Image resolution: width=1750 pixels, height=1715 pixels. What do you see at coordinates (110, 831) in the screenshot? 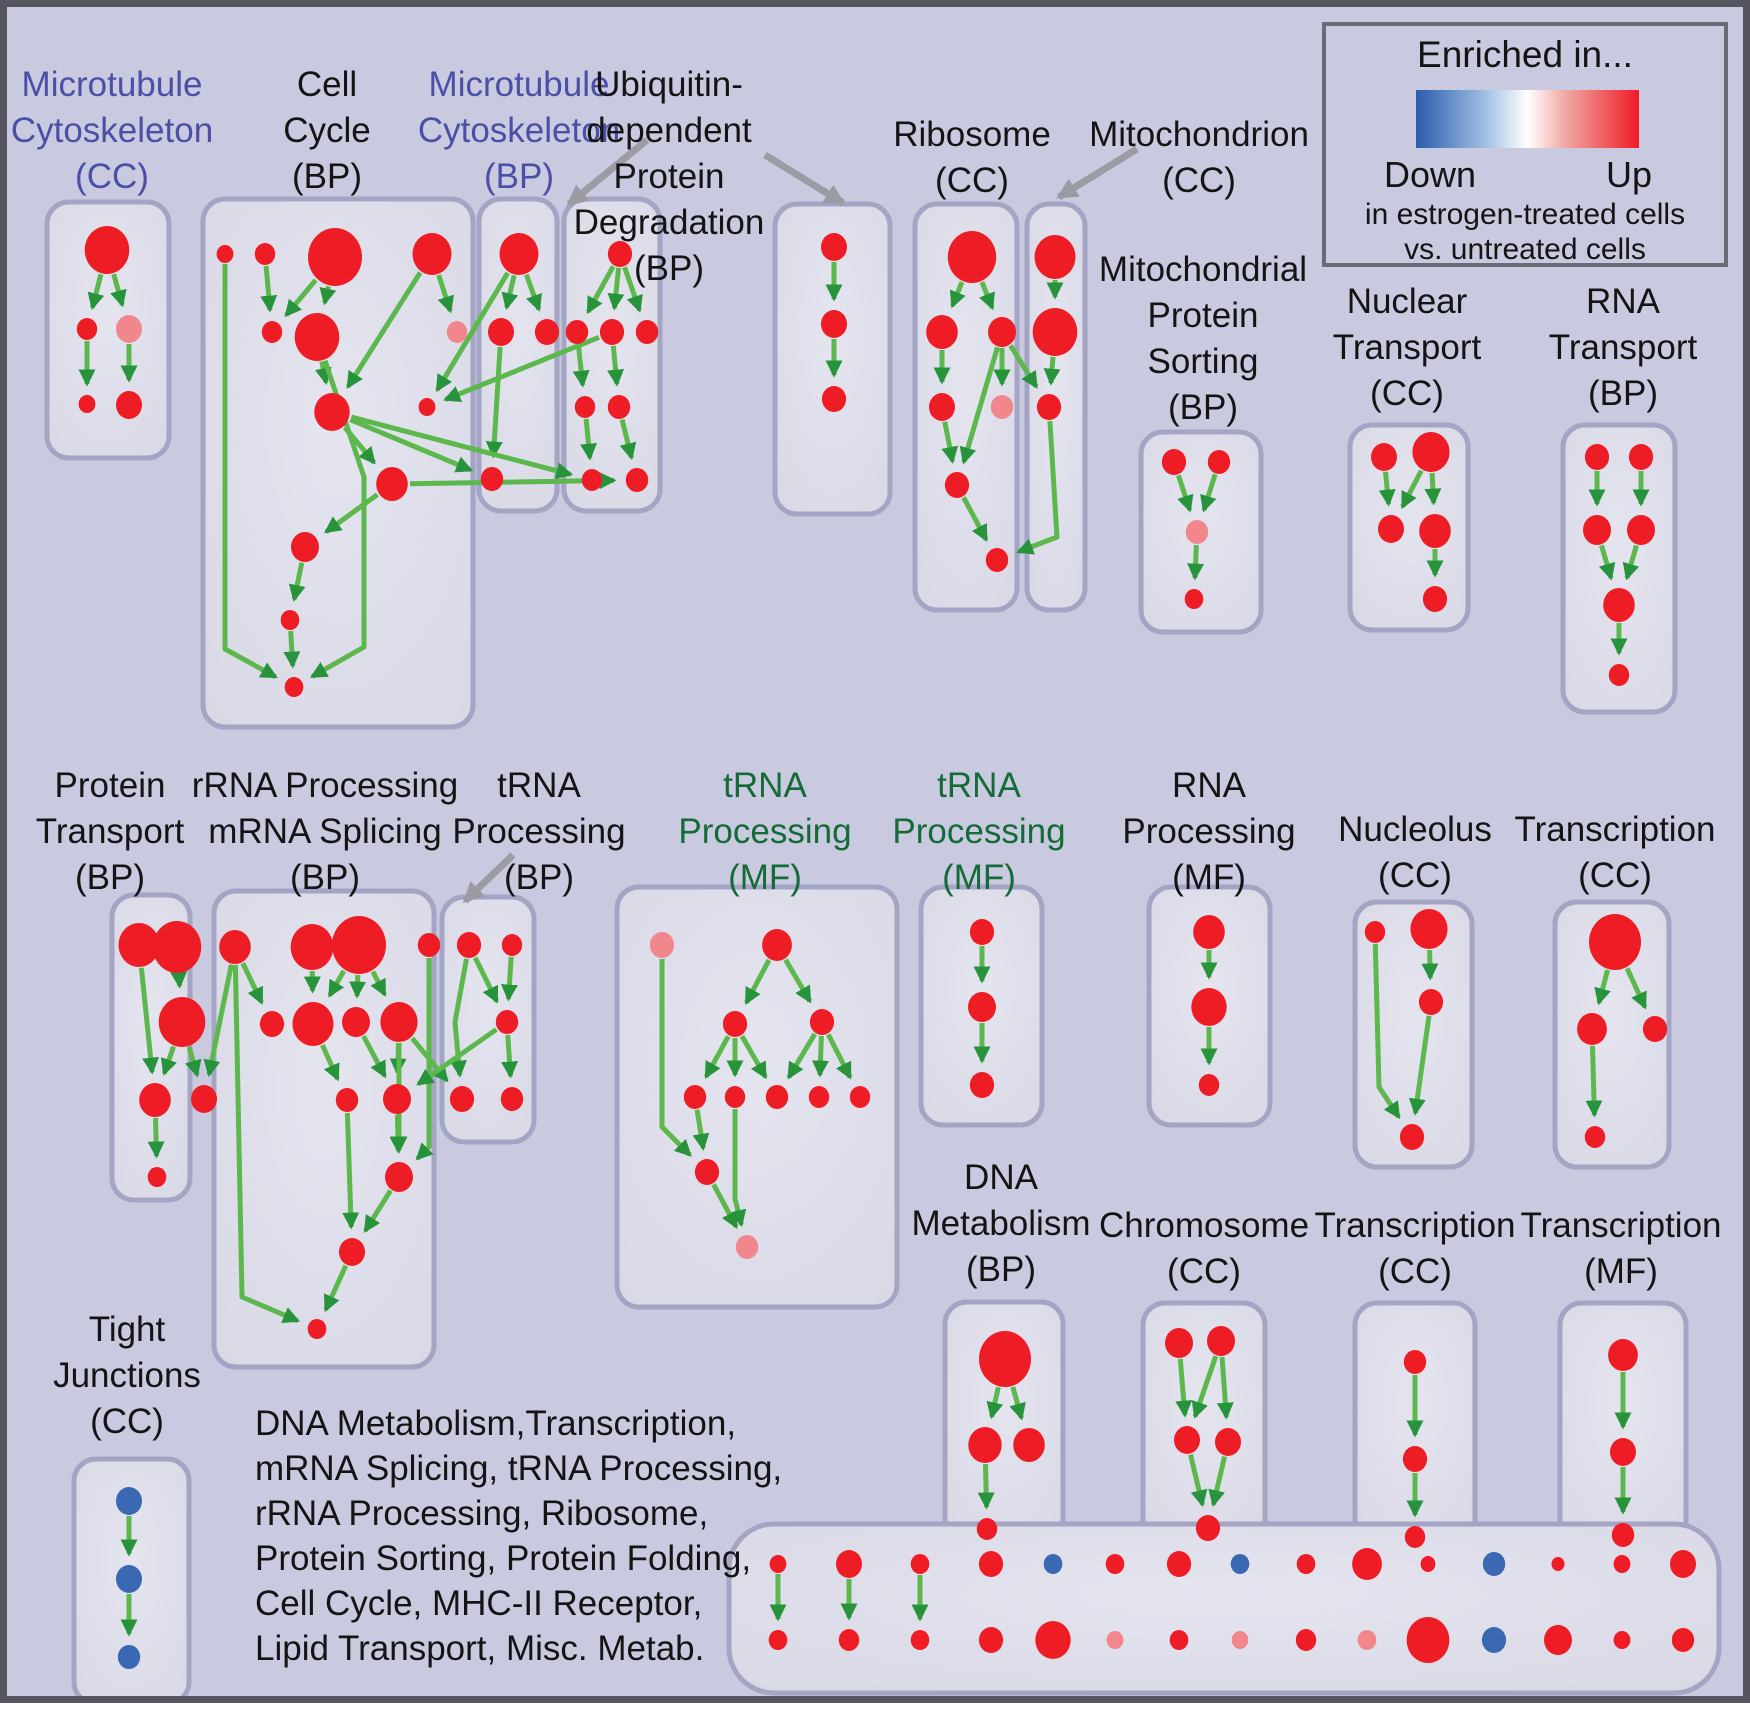
I see `label-protein-transport-bp: Protein Transport (BP)` at bounding box center [110, 831].